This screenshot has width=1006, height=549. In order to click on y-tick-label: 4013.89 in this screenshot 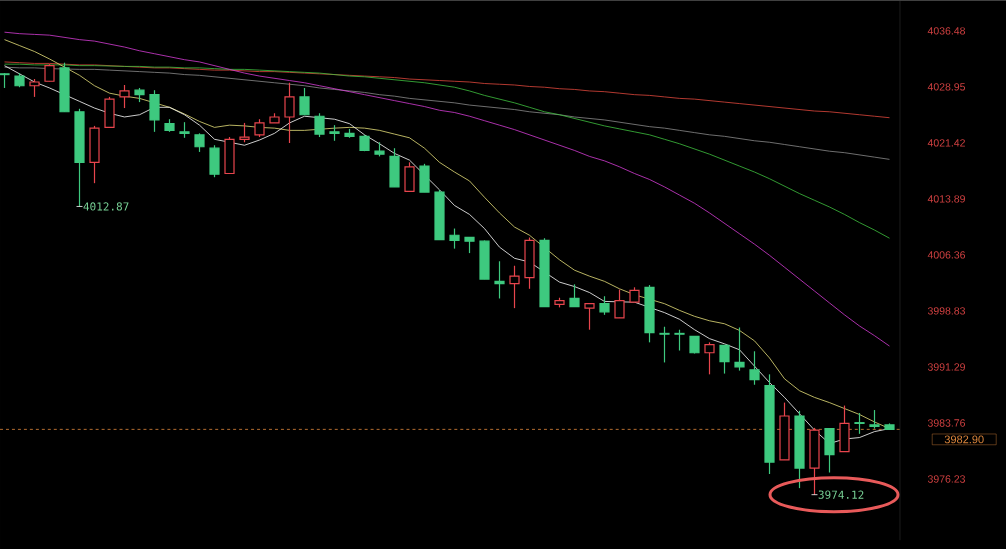, I will do `click(946, 199)`.